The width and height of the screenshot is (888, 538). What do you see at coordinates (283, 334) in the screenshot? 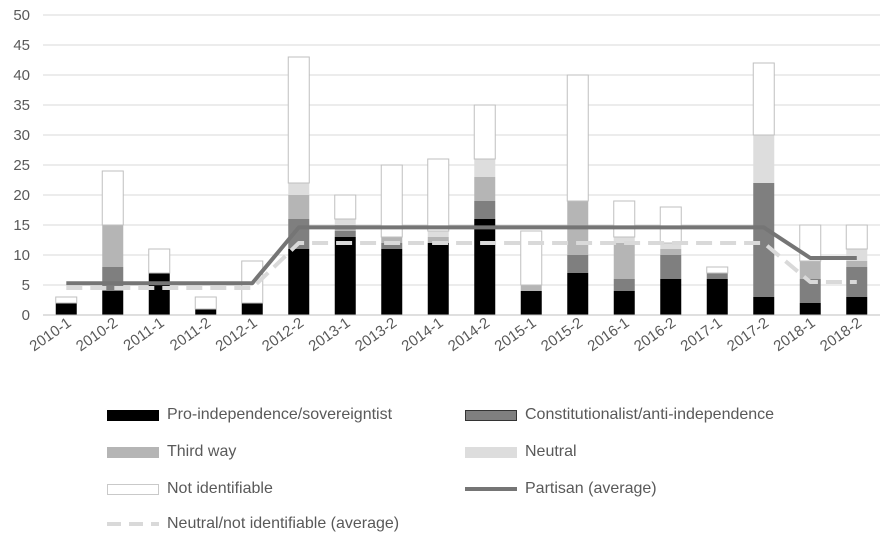
I see `x-tick-label: 2012-2` at bounding box center [283, 334].